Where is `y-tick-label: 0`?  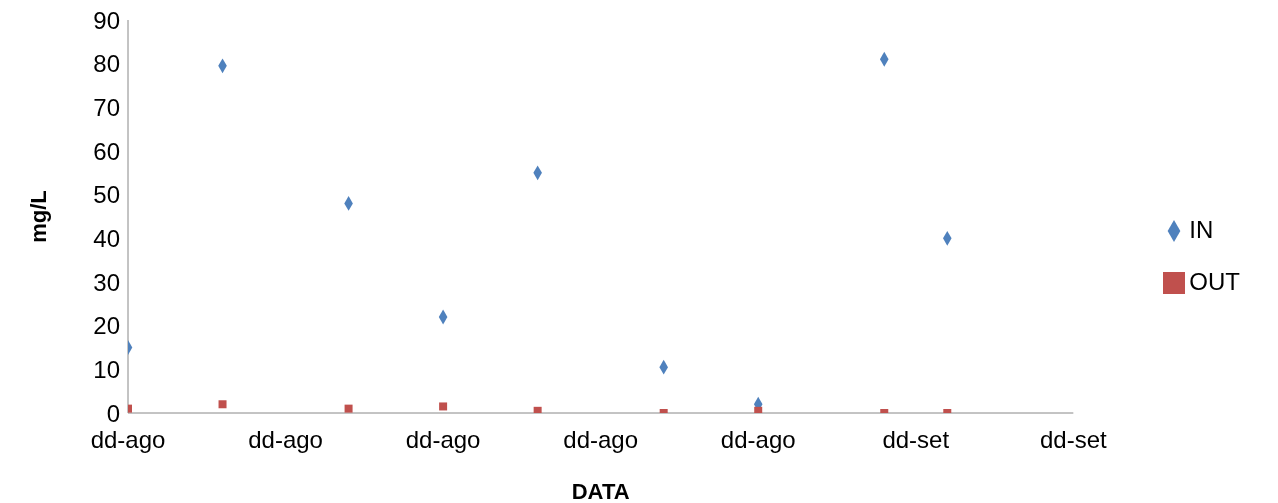 y-tick-label: 0 is located at coordinates (113, 413).